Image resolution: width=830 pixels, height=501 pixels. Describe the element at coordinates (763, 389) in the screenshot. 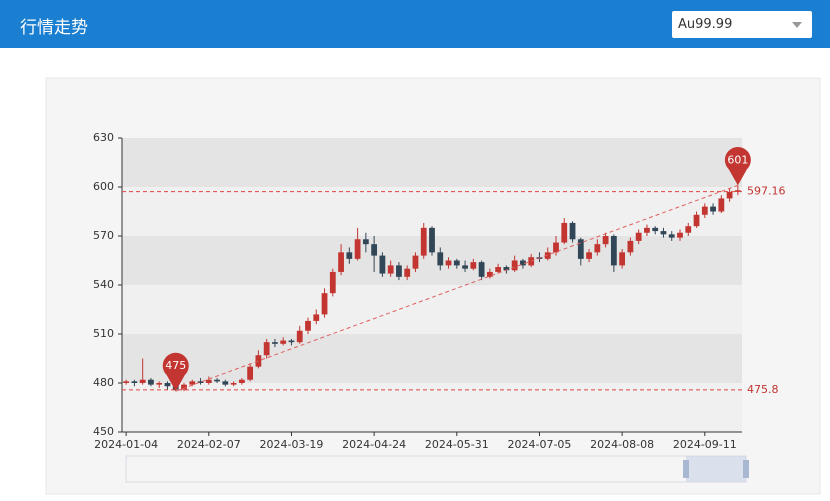

I see `mark-line-label: 475.8` at that location.